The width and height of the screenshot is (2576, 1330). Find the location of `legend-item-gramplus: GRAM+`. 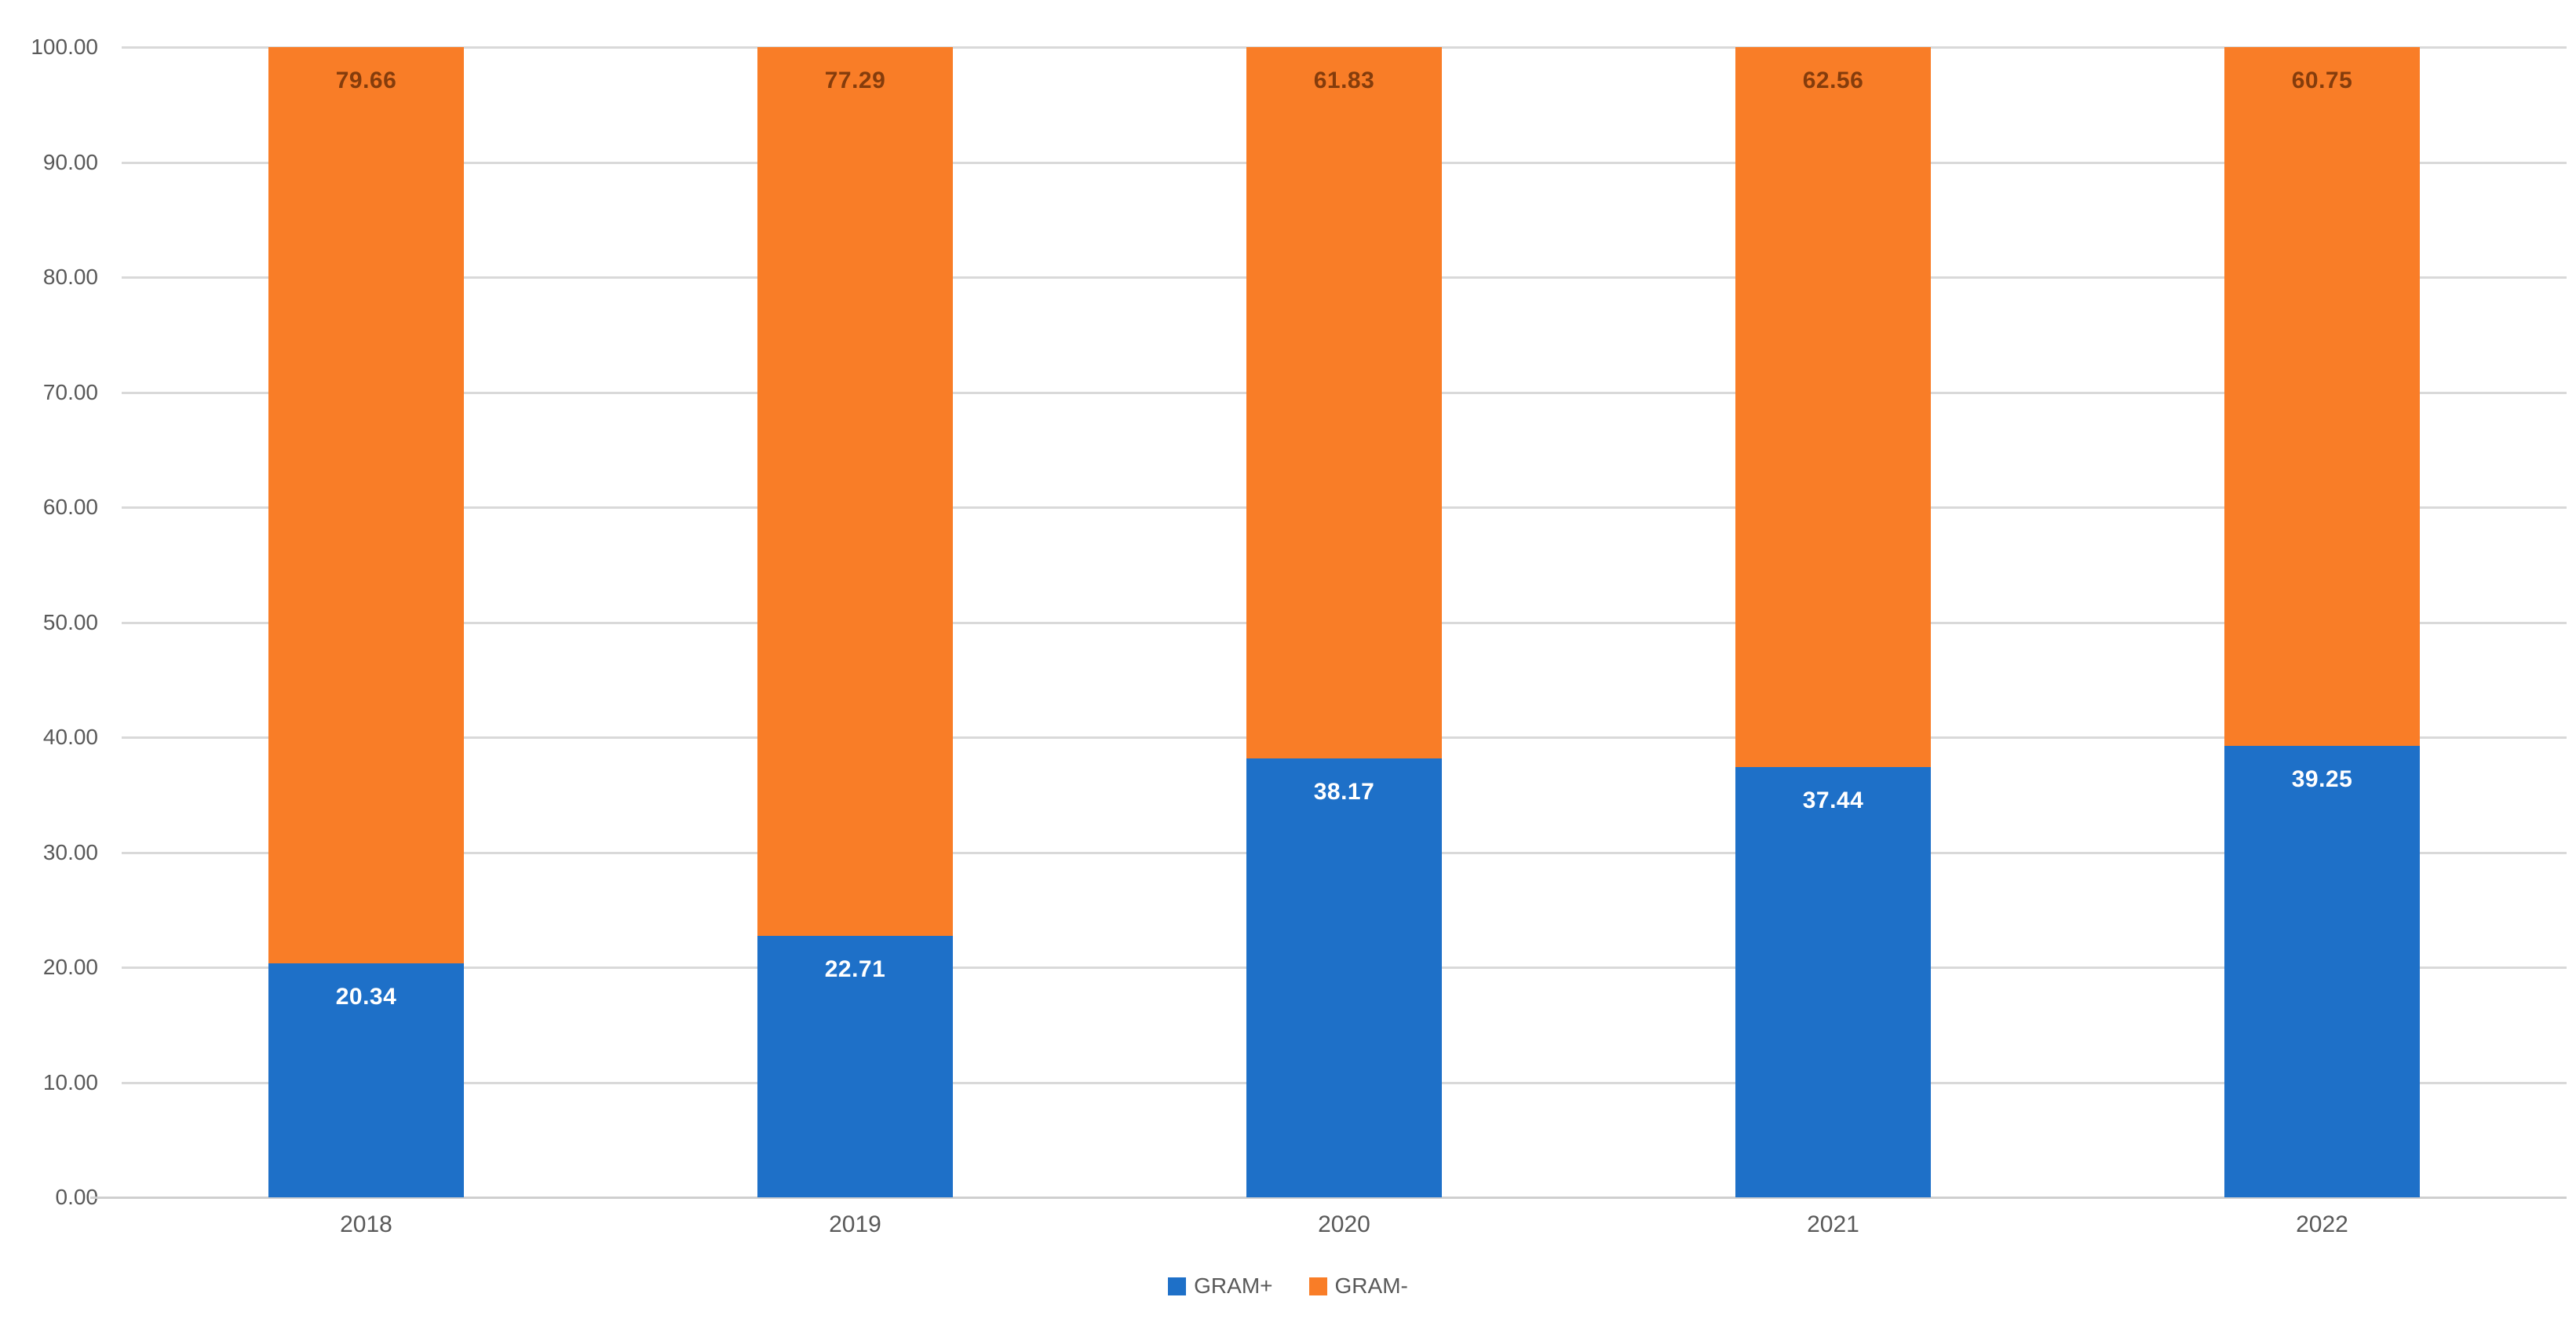

legend-item-gramplus: GRAM+ is located at coordinates (1220, 1286).